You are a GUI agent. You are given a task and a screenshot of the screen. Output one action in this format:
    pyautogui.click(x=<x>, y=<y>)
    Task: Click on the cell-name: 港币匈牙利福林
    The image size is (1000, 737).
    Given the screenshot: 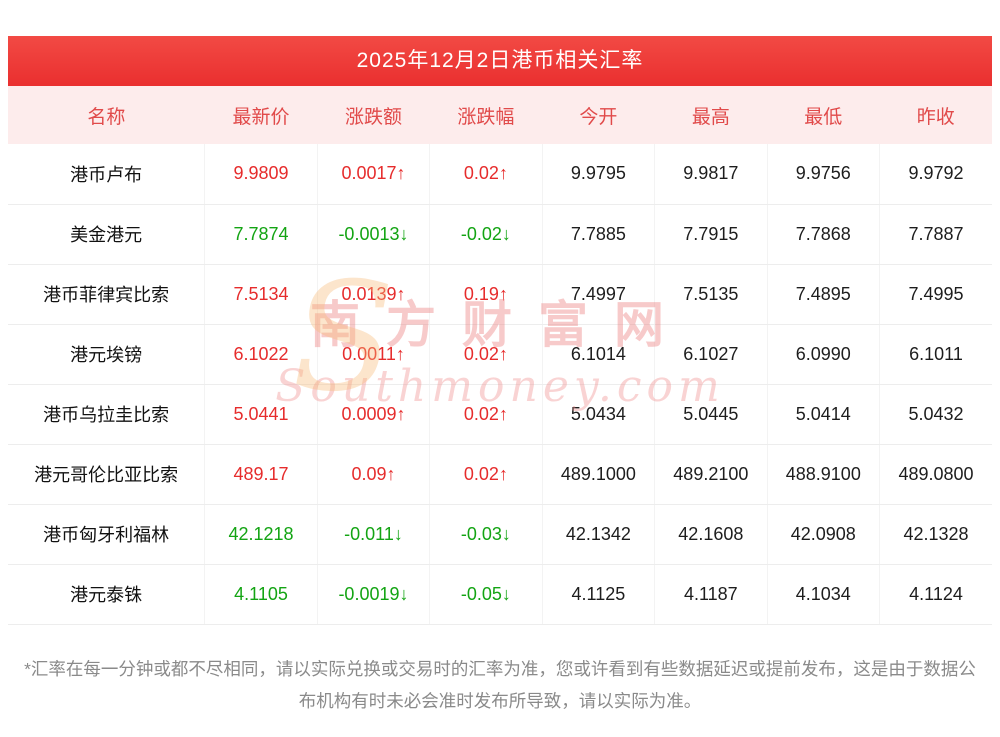 What is the action you would take?
    pyautogui.click(x=107, y=534)
    